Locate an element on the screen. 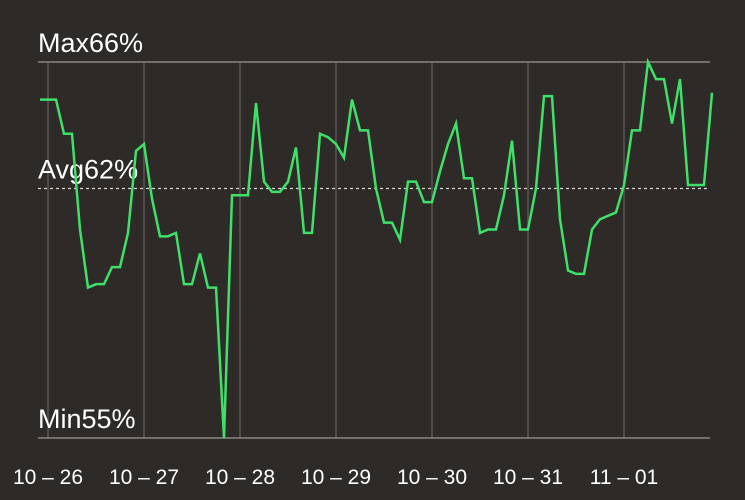  x-tick-label: 11 – 01 is located at coordinates (624, 477).